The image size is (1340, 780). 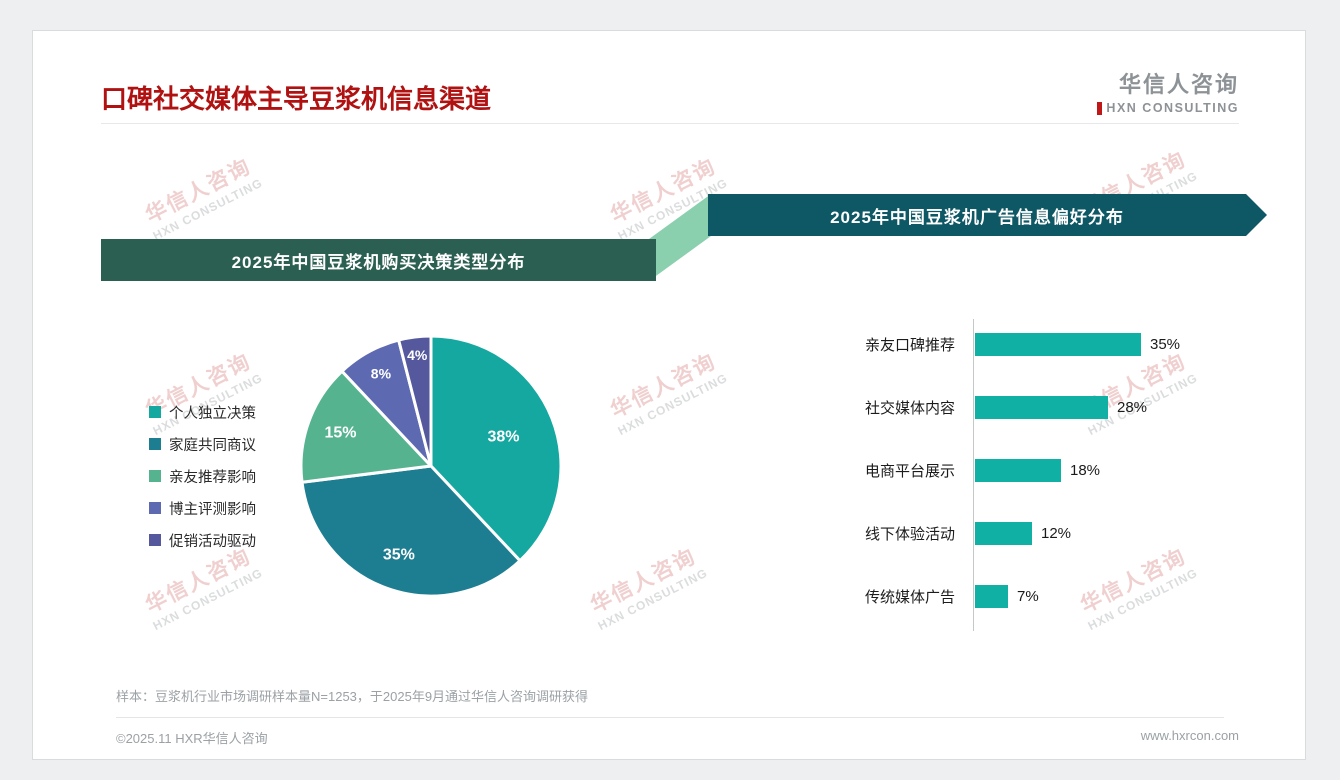 I want to click on legend-label: 博主评测影响, so click(x=212, y=509).